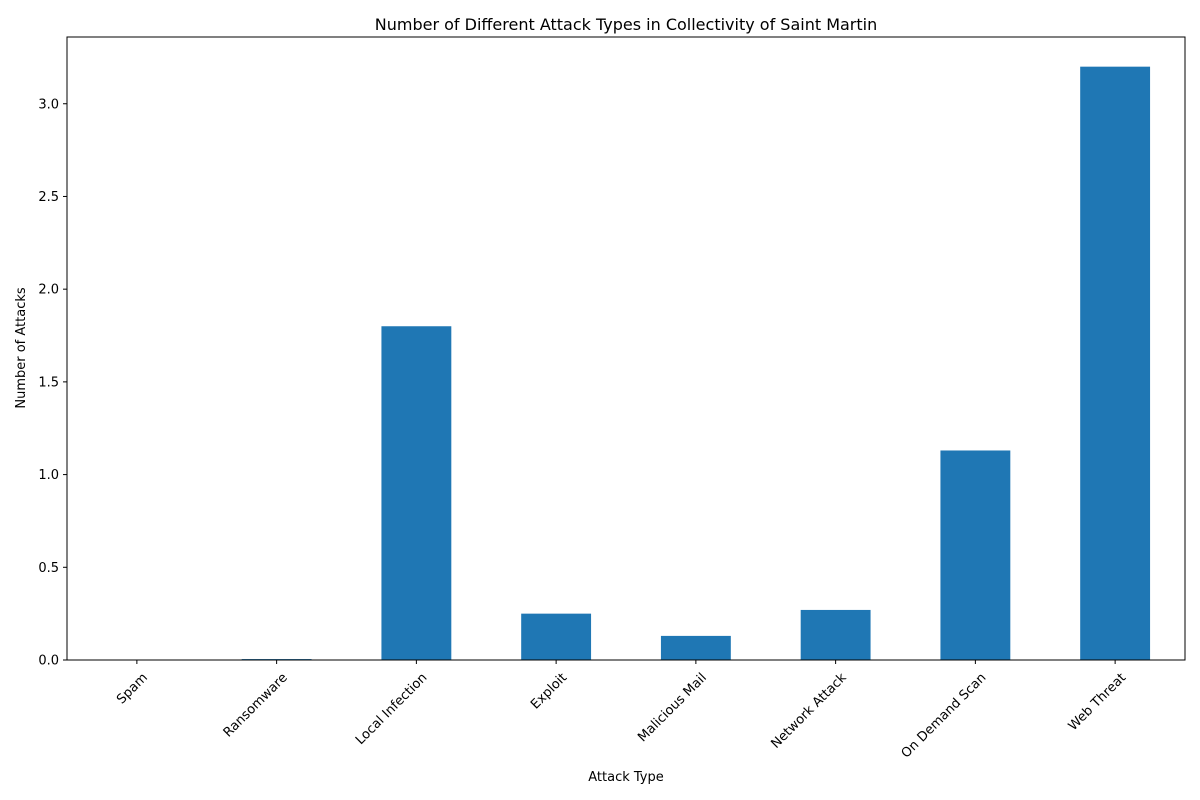  What do you see at coordinates (48, 104) in the screenshot?
I see `y-tick-label: 3.0` at bounding box center [48, 104].